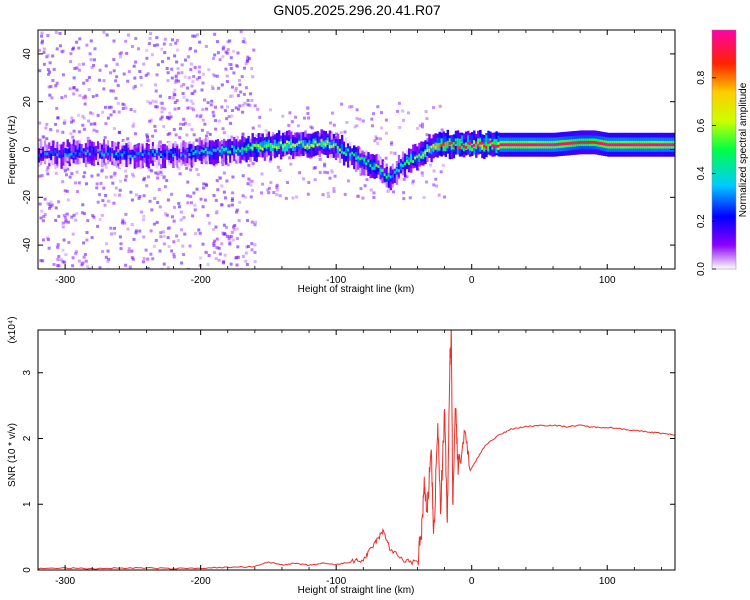  I want to click on y-tick-label: 20, so click(27, 102).